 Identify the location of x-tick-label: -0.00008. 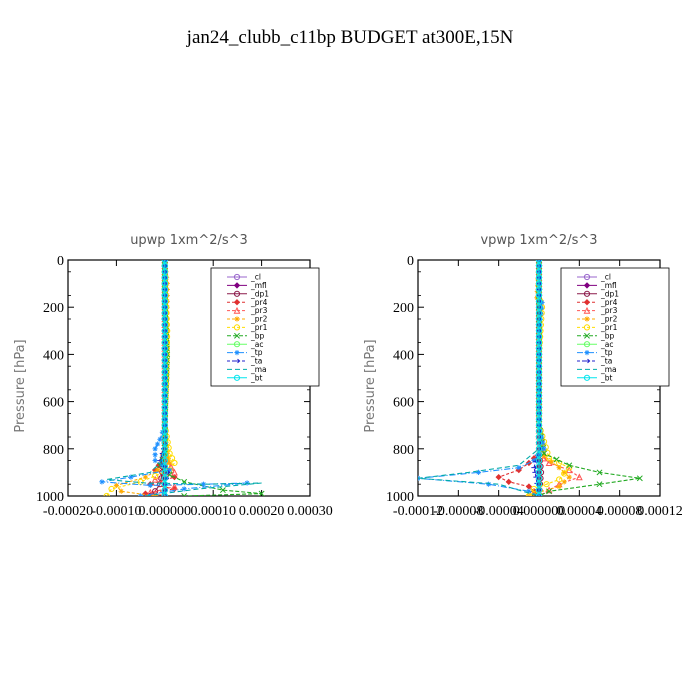
(458, 511).